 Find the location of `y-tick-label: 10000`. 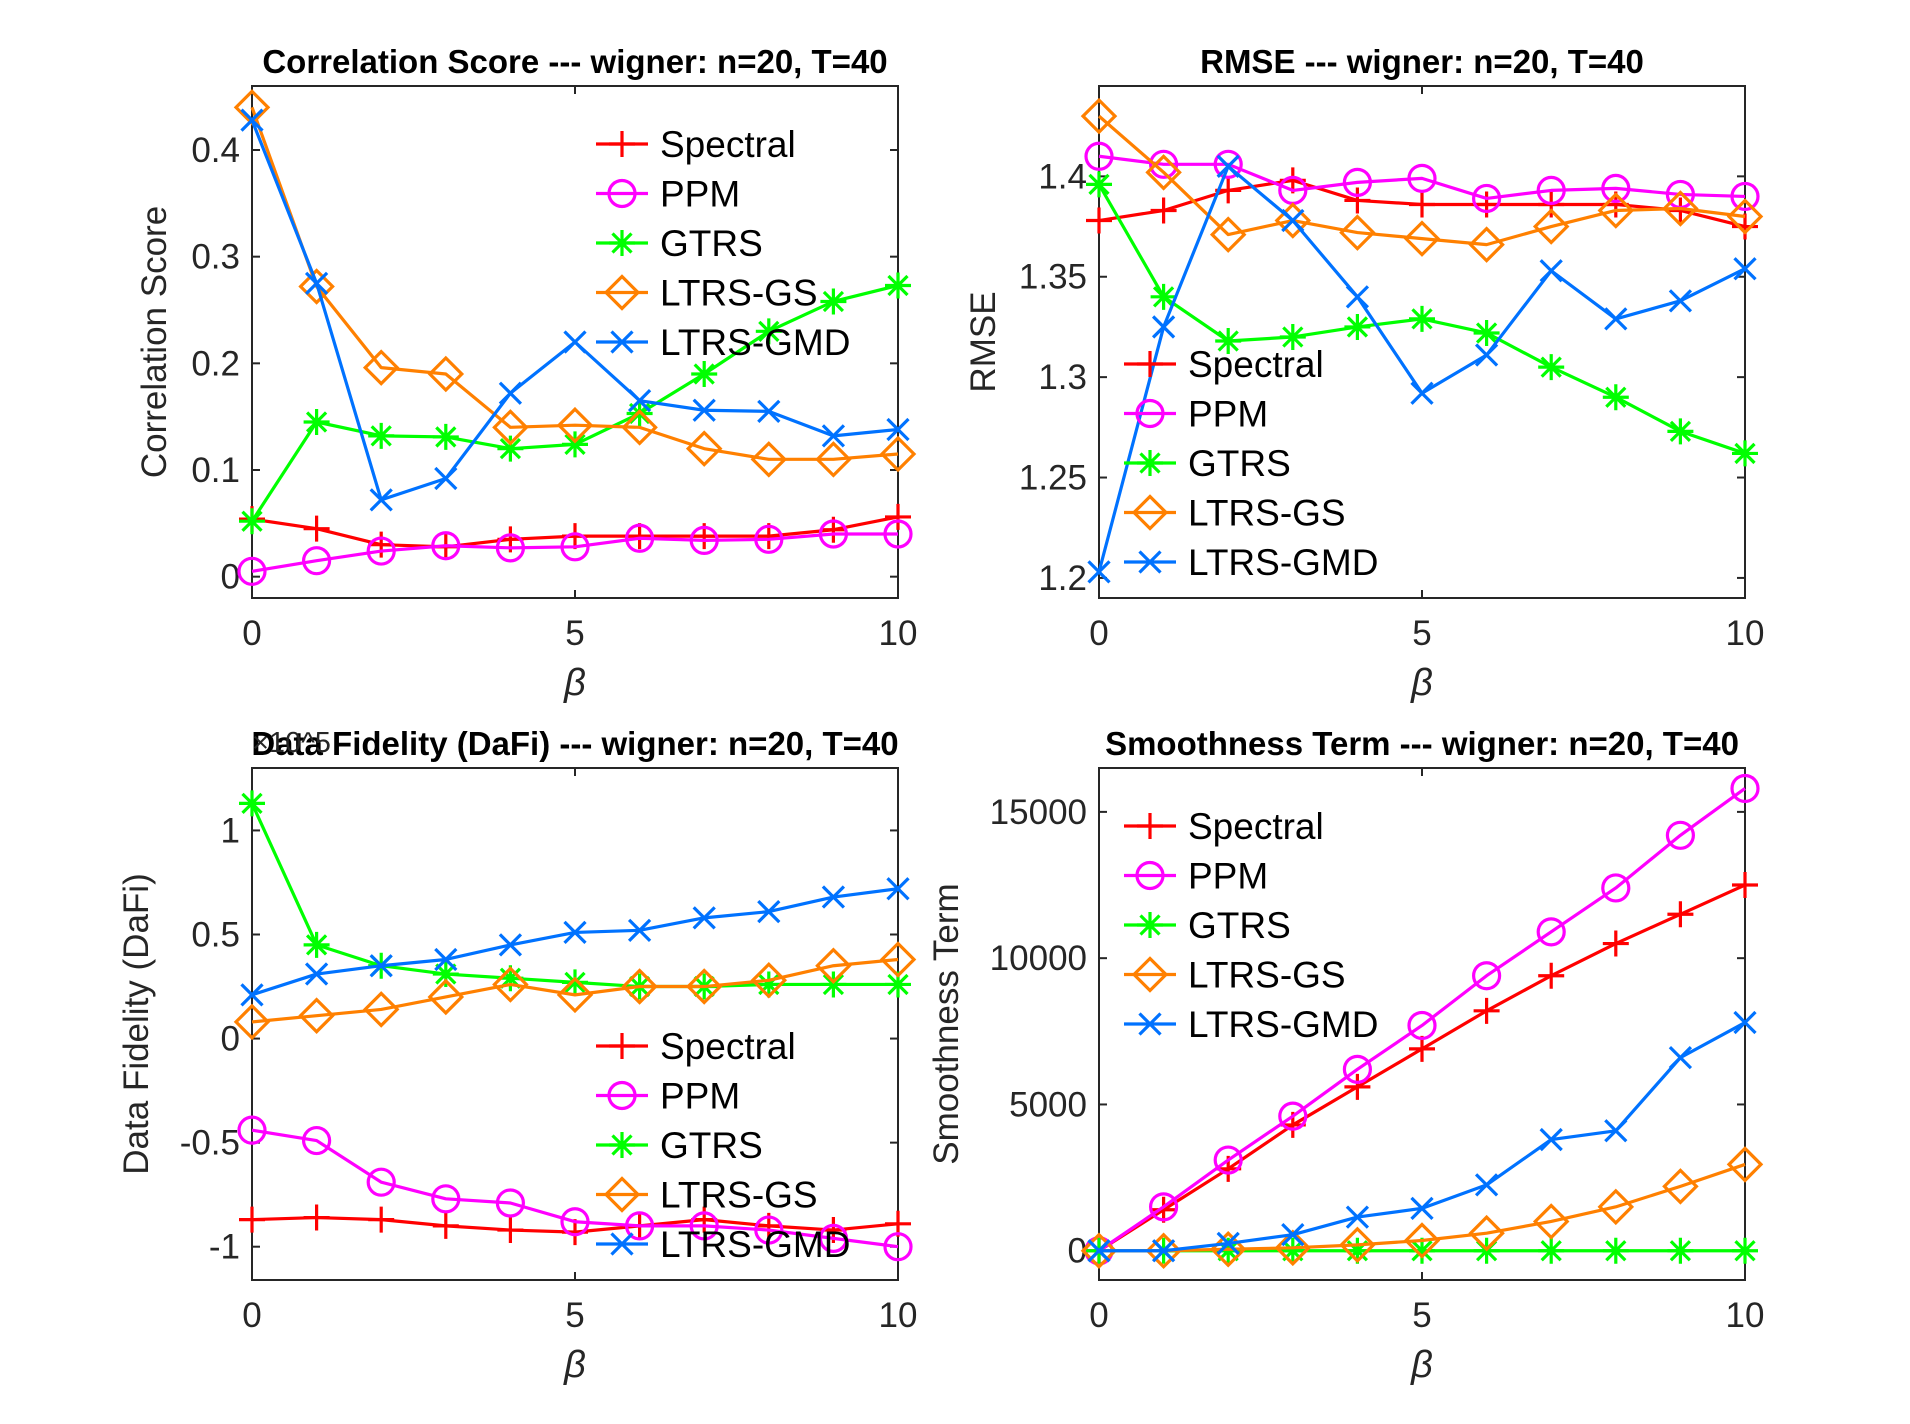

y-tick-label: 10000 is located at coordinates (1038, 958).